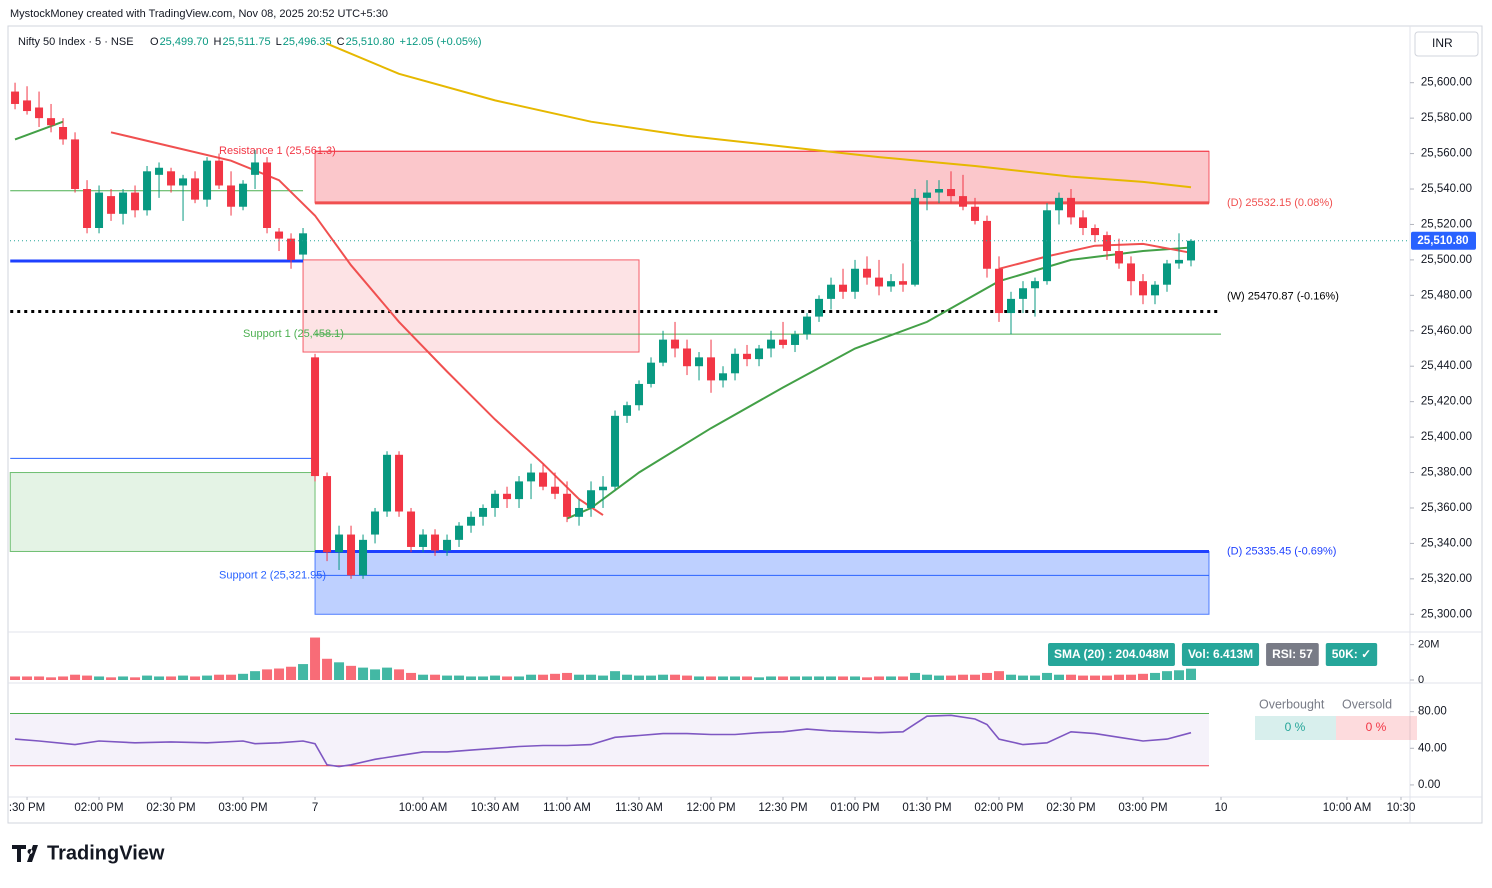 This screenshot has height=888, width=1492. I want to click on y-tick-label: 25,560.00, so click(1446, 154).